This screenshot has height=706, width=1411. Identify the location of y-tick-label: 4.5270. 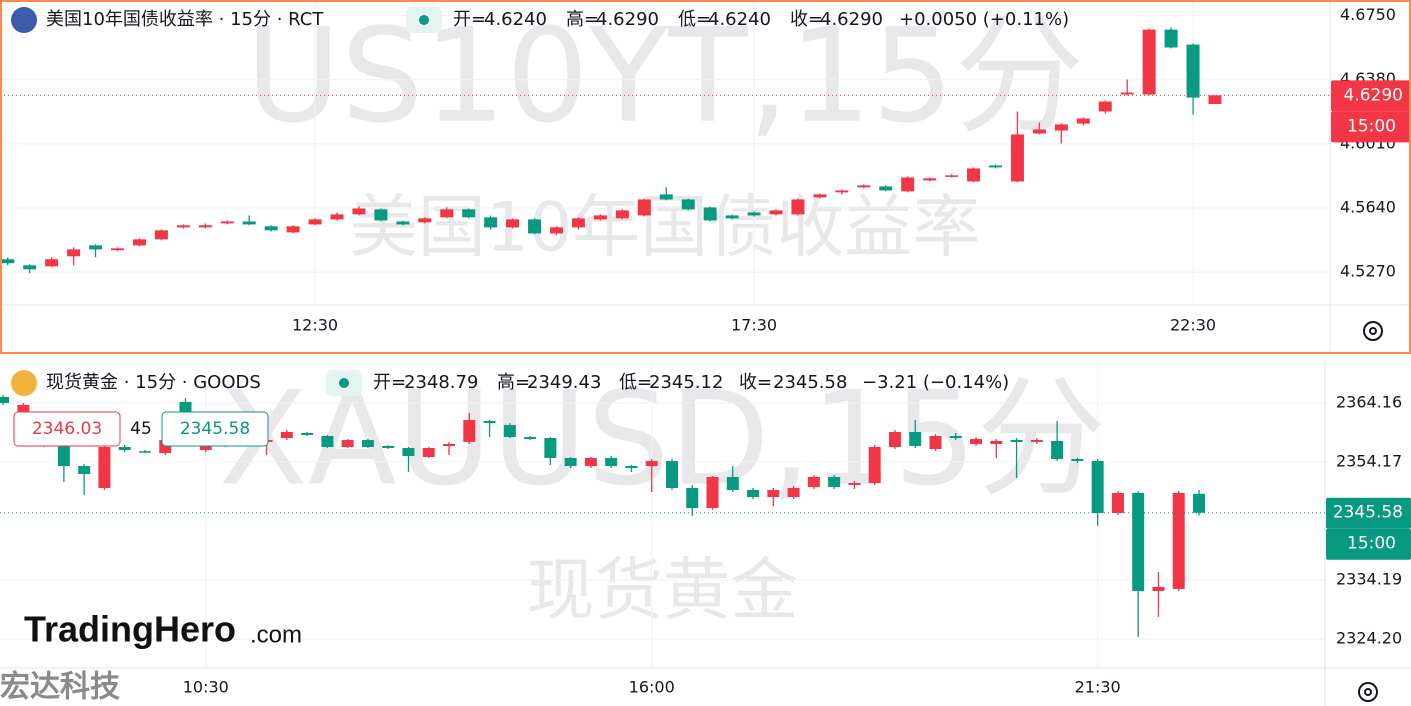
(1368, 271).